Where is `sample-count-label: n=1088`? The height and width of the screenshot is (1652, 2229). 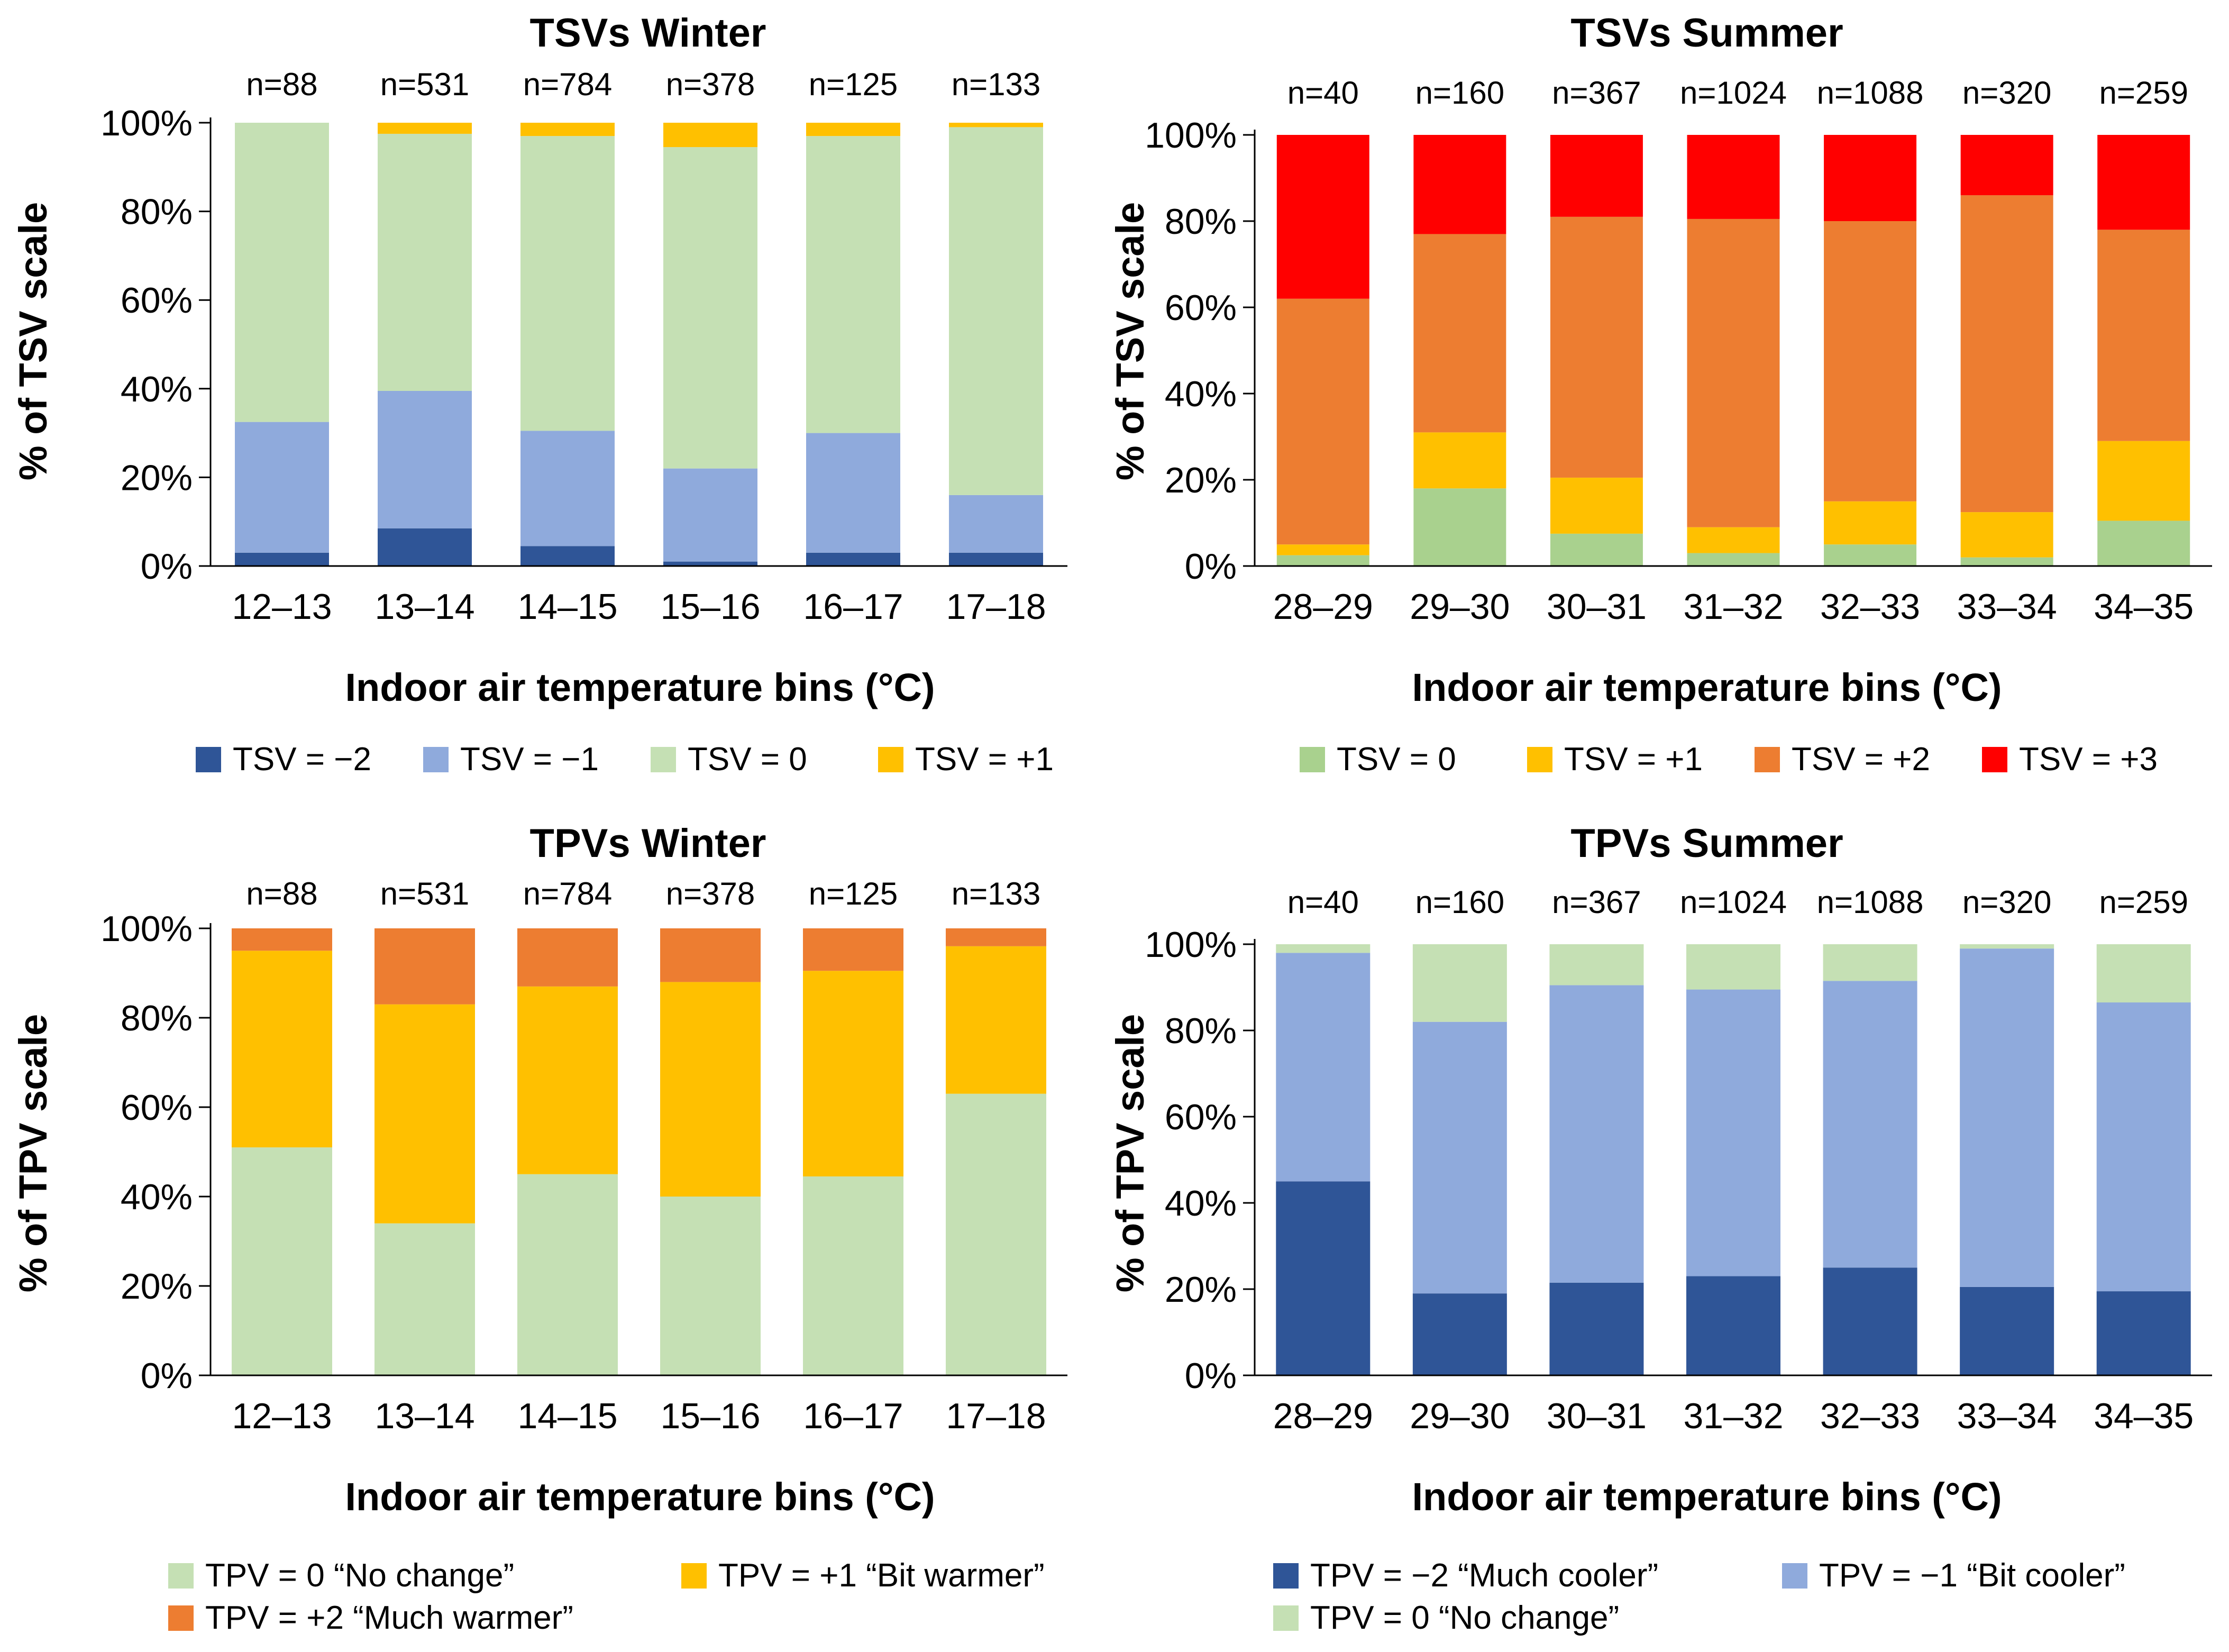 sample-count-label: n=1088 is located at coordinates (1870, 93).